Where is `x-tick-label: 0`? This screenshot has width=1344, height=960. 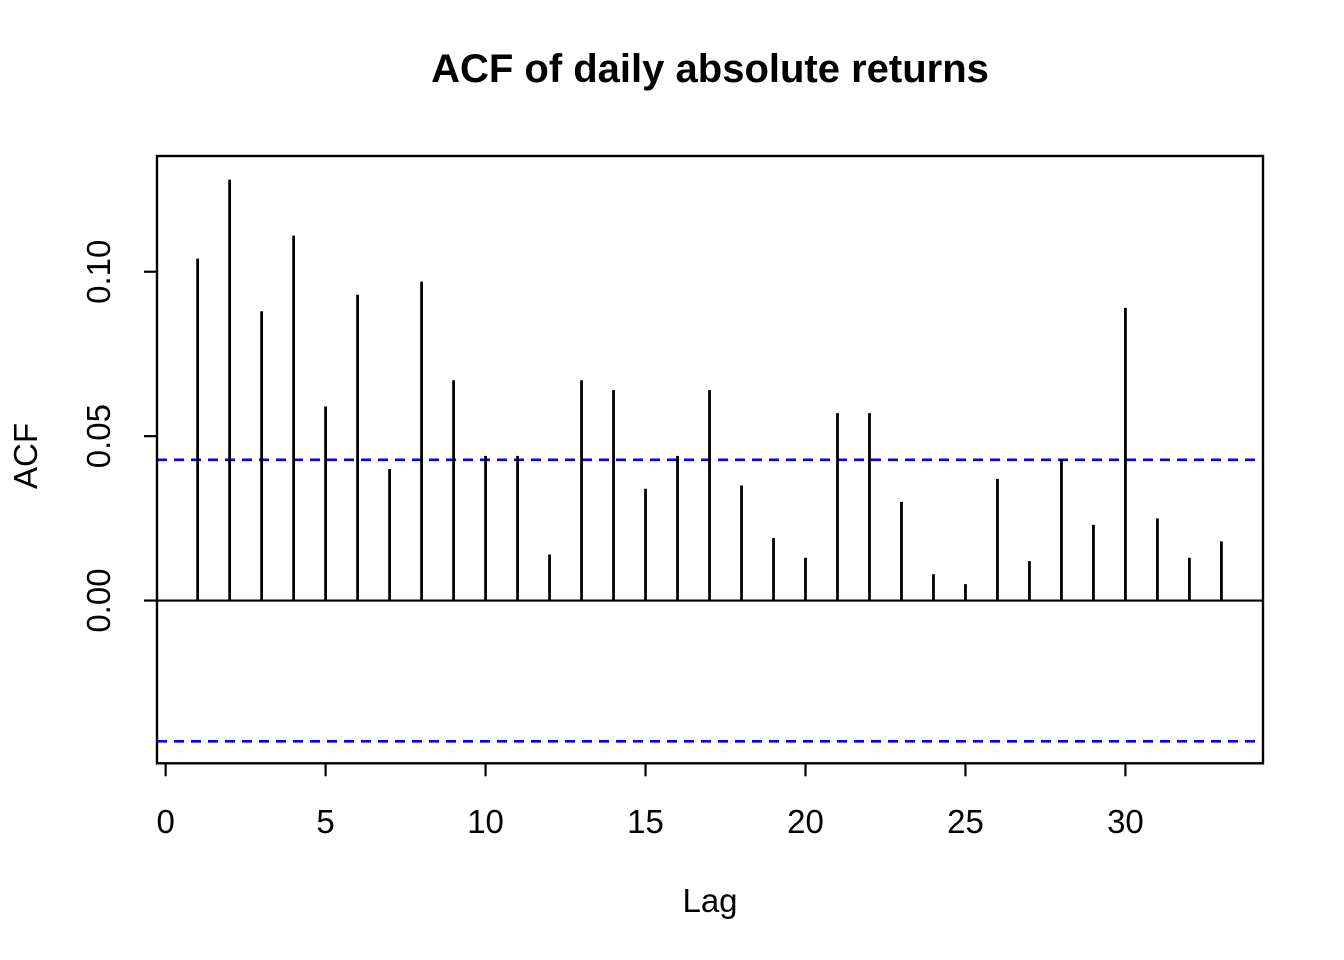
x-tick-label: 0 is located at coordinates (165, 821).